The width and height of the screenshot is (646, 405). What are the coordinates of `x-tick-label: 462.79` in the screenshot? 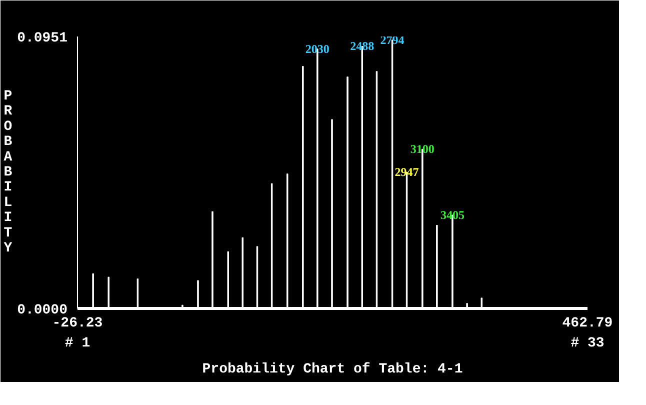 It's located at (587, 324).